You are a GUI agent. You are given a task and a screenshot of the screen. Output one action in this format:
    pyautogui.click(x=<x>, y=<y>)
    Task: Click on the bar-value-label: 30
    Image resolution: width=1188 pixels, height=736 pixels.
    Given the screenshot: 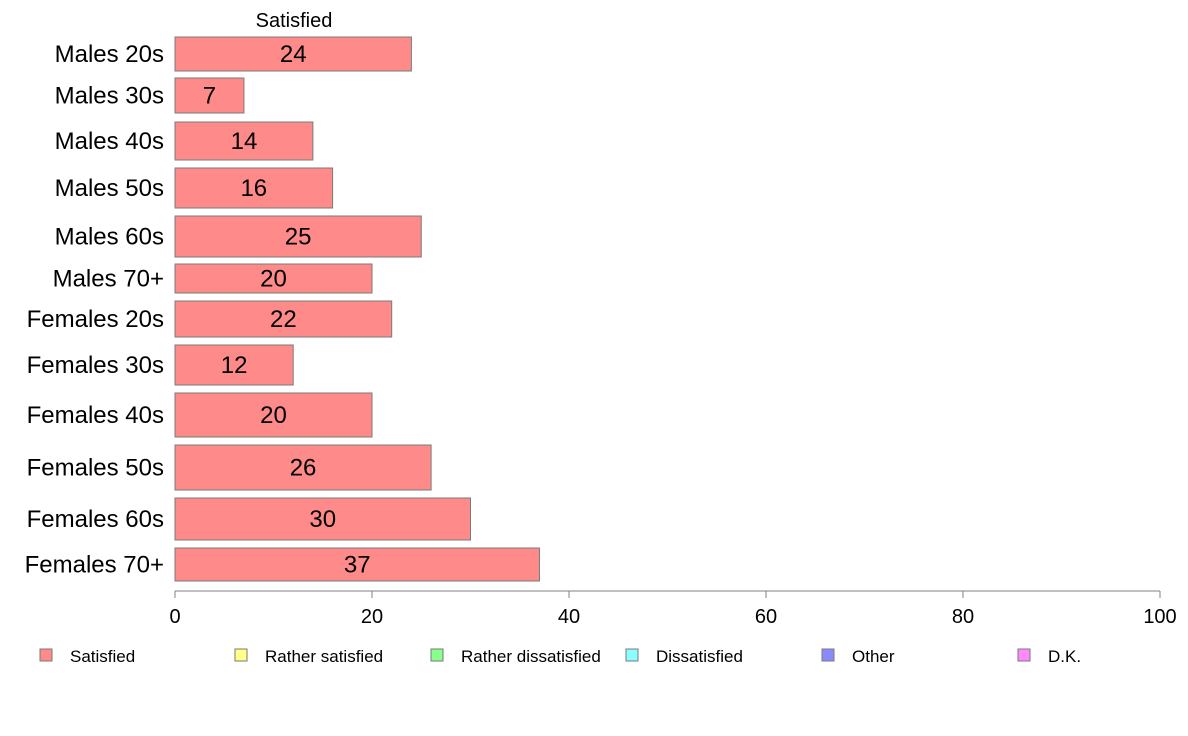 What is the action you would take?
    pyautogui.click(x=322, y=519)
    